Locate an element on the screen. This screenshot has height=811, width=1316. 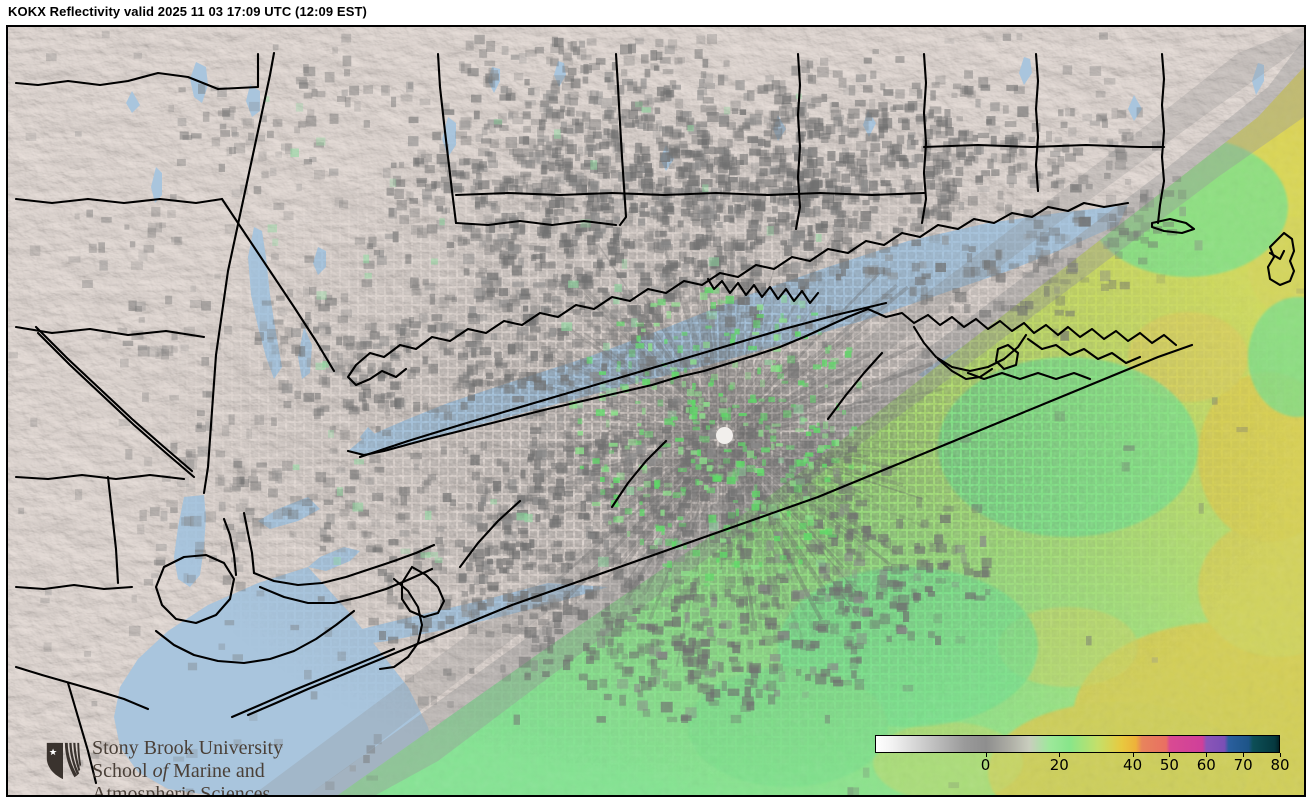
colorbar-tick-labels: 0 20 40 50 60 70 80 is located at coordinates (1082, 765).